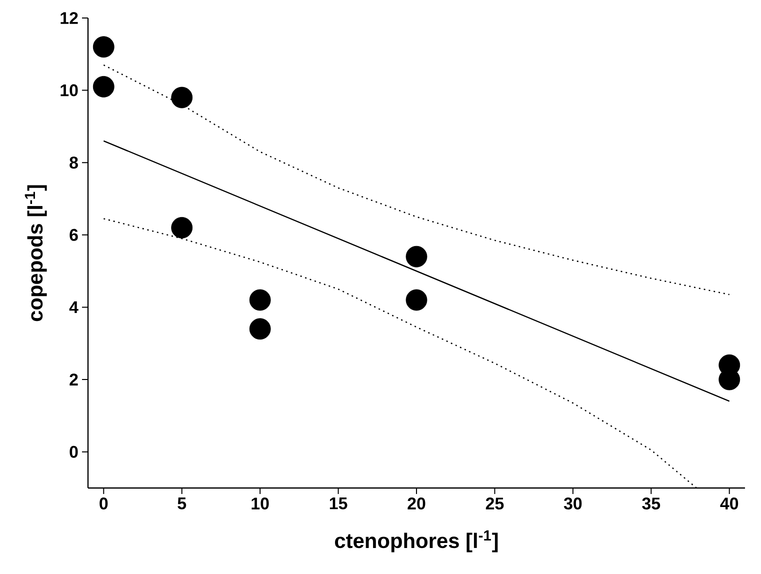 This screenshot has height=574, width=761. I want to click on y-tick-label: 4, so click(73, 307).